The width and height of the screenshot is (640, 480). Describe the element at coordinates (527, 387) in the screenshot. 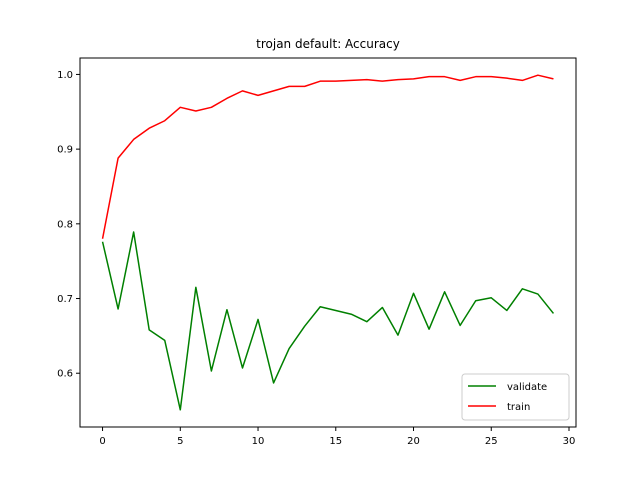

I see `legend-label-validate: validate` at that location.